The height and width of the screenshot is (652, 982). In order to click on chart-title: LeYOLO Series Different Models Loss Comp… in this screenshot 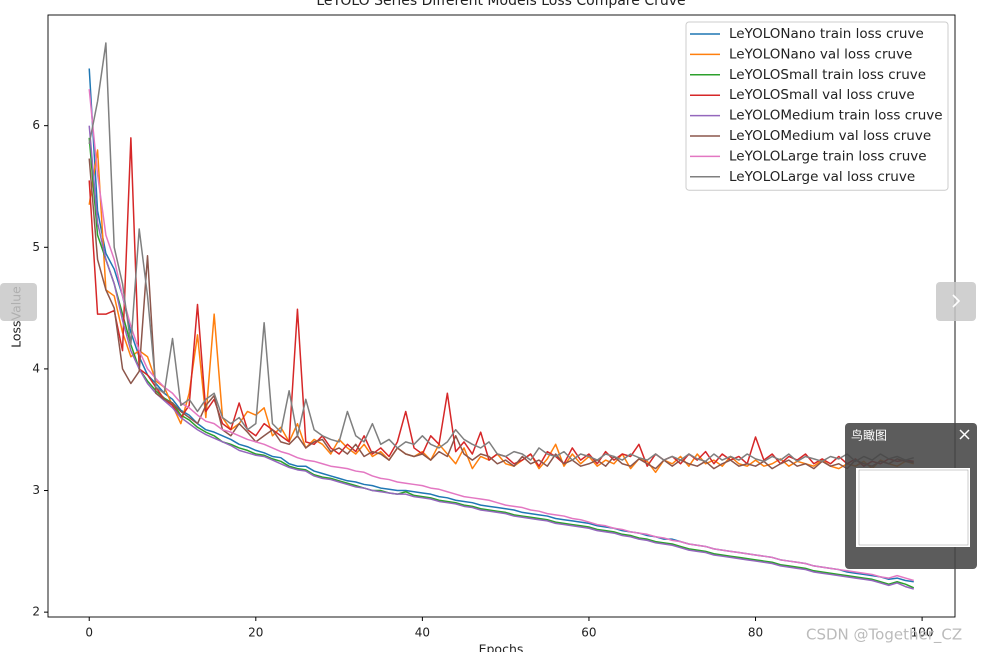, I will do `click(500, 4)`.